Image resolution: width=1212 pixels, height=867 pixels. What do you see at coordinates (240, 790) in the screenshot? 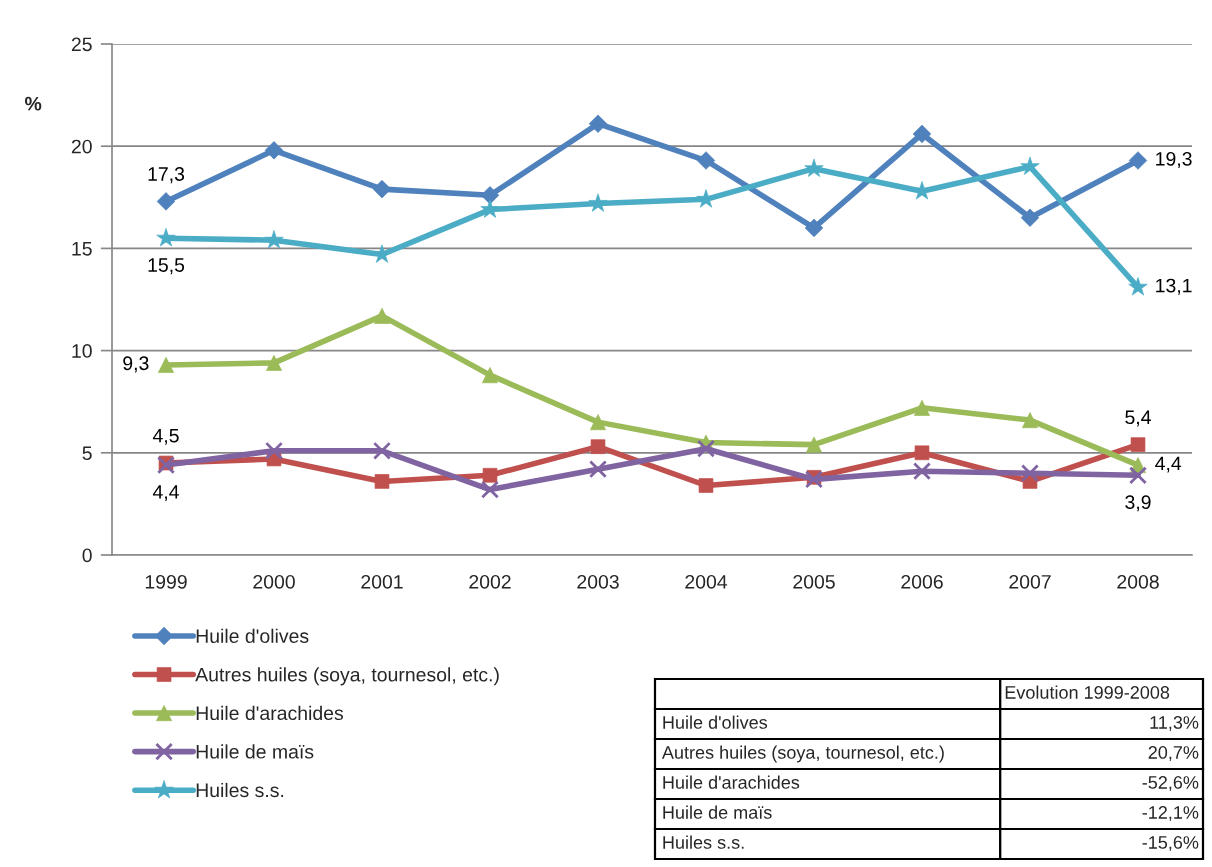
I see `legend-label: Huiles s.s.` at bounding box center [240, 790].